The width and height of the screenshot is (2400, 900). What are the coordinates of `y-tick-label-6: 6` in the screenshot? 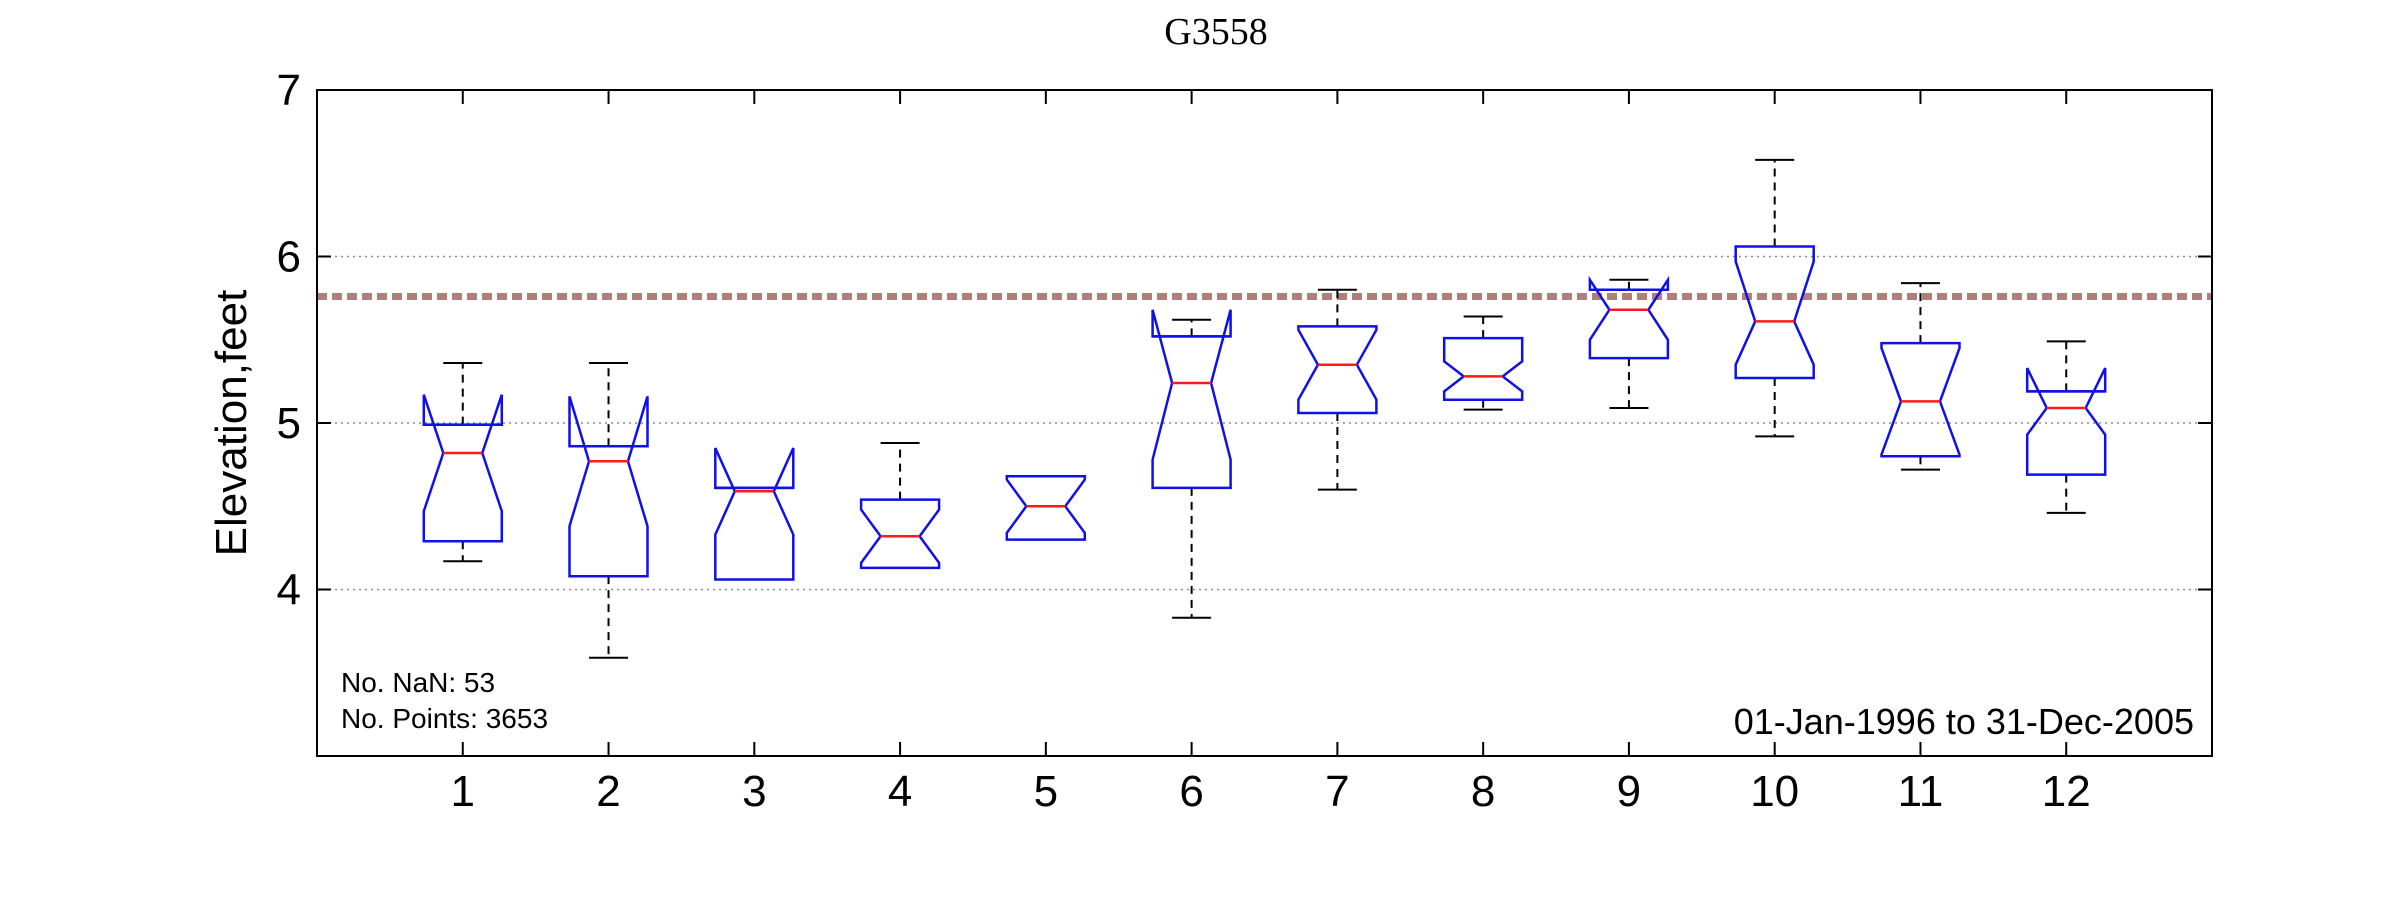 It's located at (289, 257).